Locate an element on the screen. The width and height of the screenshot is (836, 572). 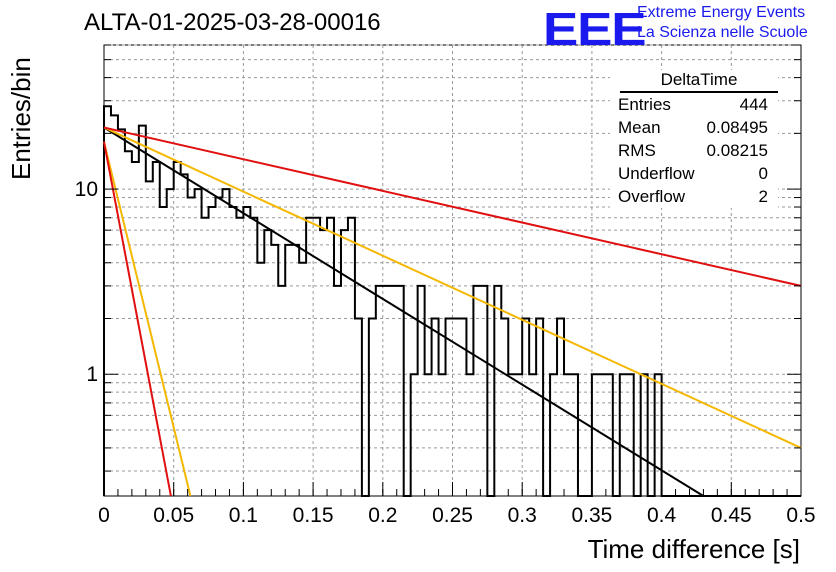
stats-value: 0 is located at coordinates (763, 173).